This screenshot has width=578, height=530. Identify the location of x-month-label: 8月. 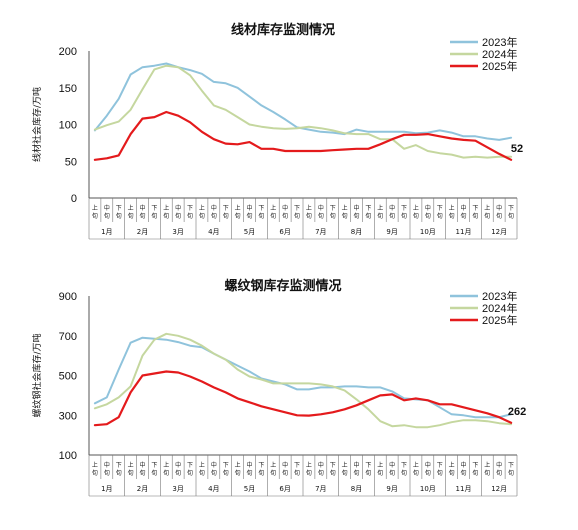
(356, 489).